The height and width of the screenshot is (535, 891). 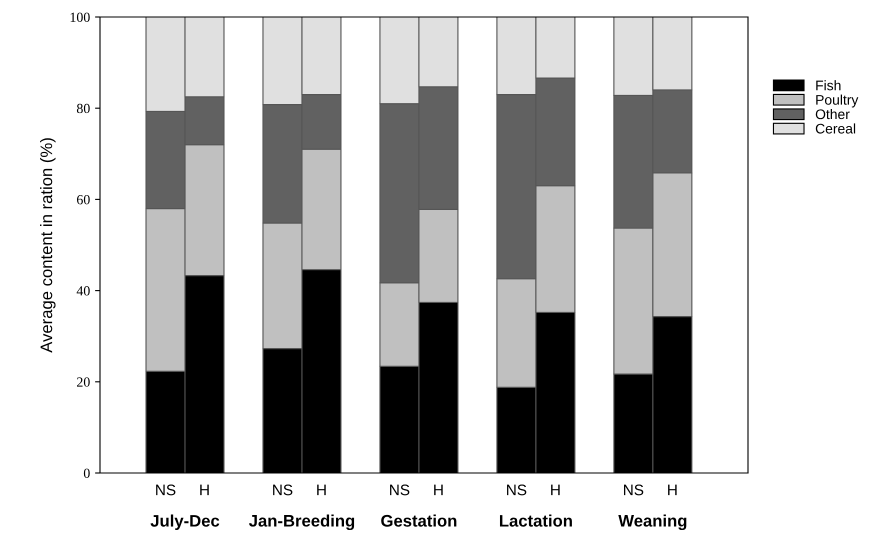 What do you see at coordinates (836, 128) in the screenshot?
I see `legend-label: Cereal` at bounding box center [836, 128].